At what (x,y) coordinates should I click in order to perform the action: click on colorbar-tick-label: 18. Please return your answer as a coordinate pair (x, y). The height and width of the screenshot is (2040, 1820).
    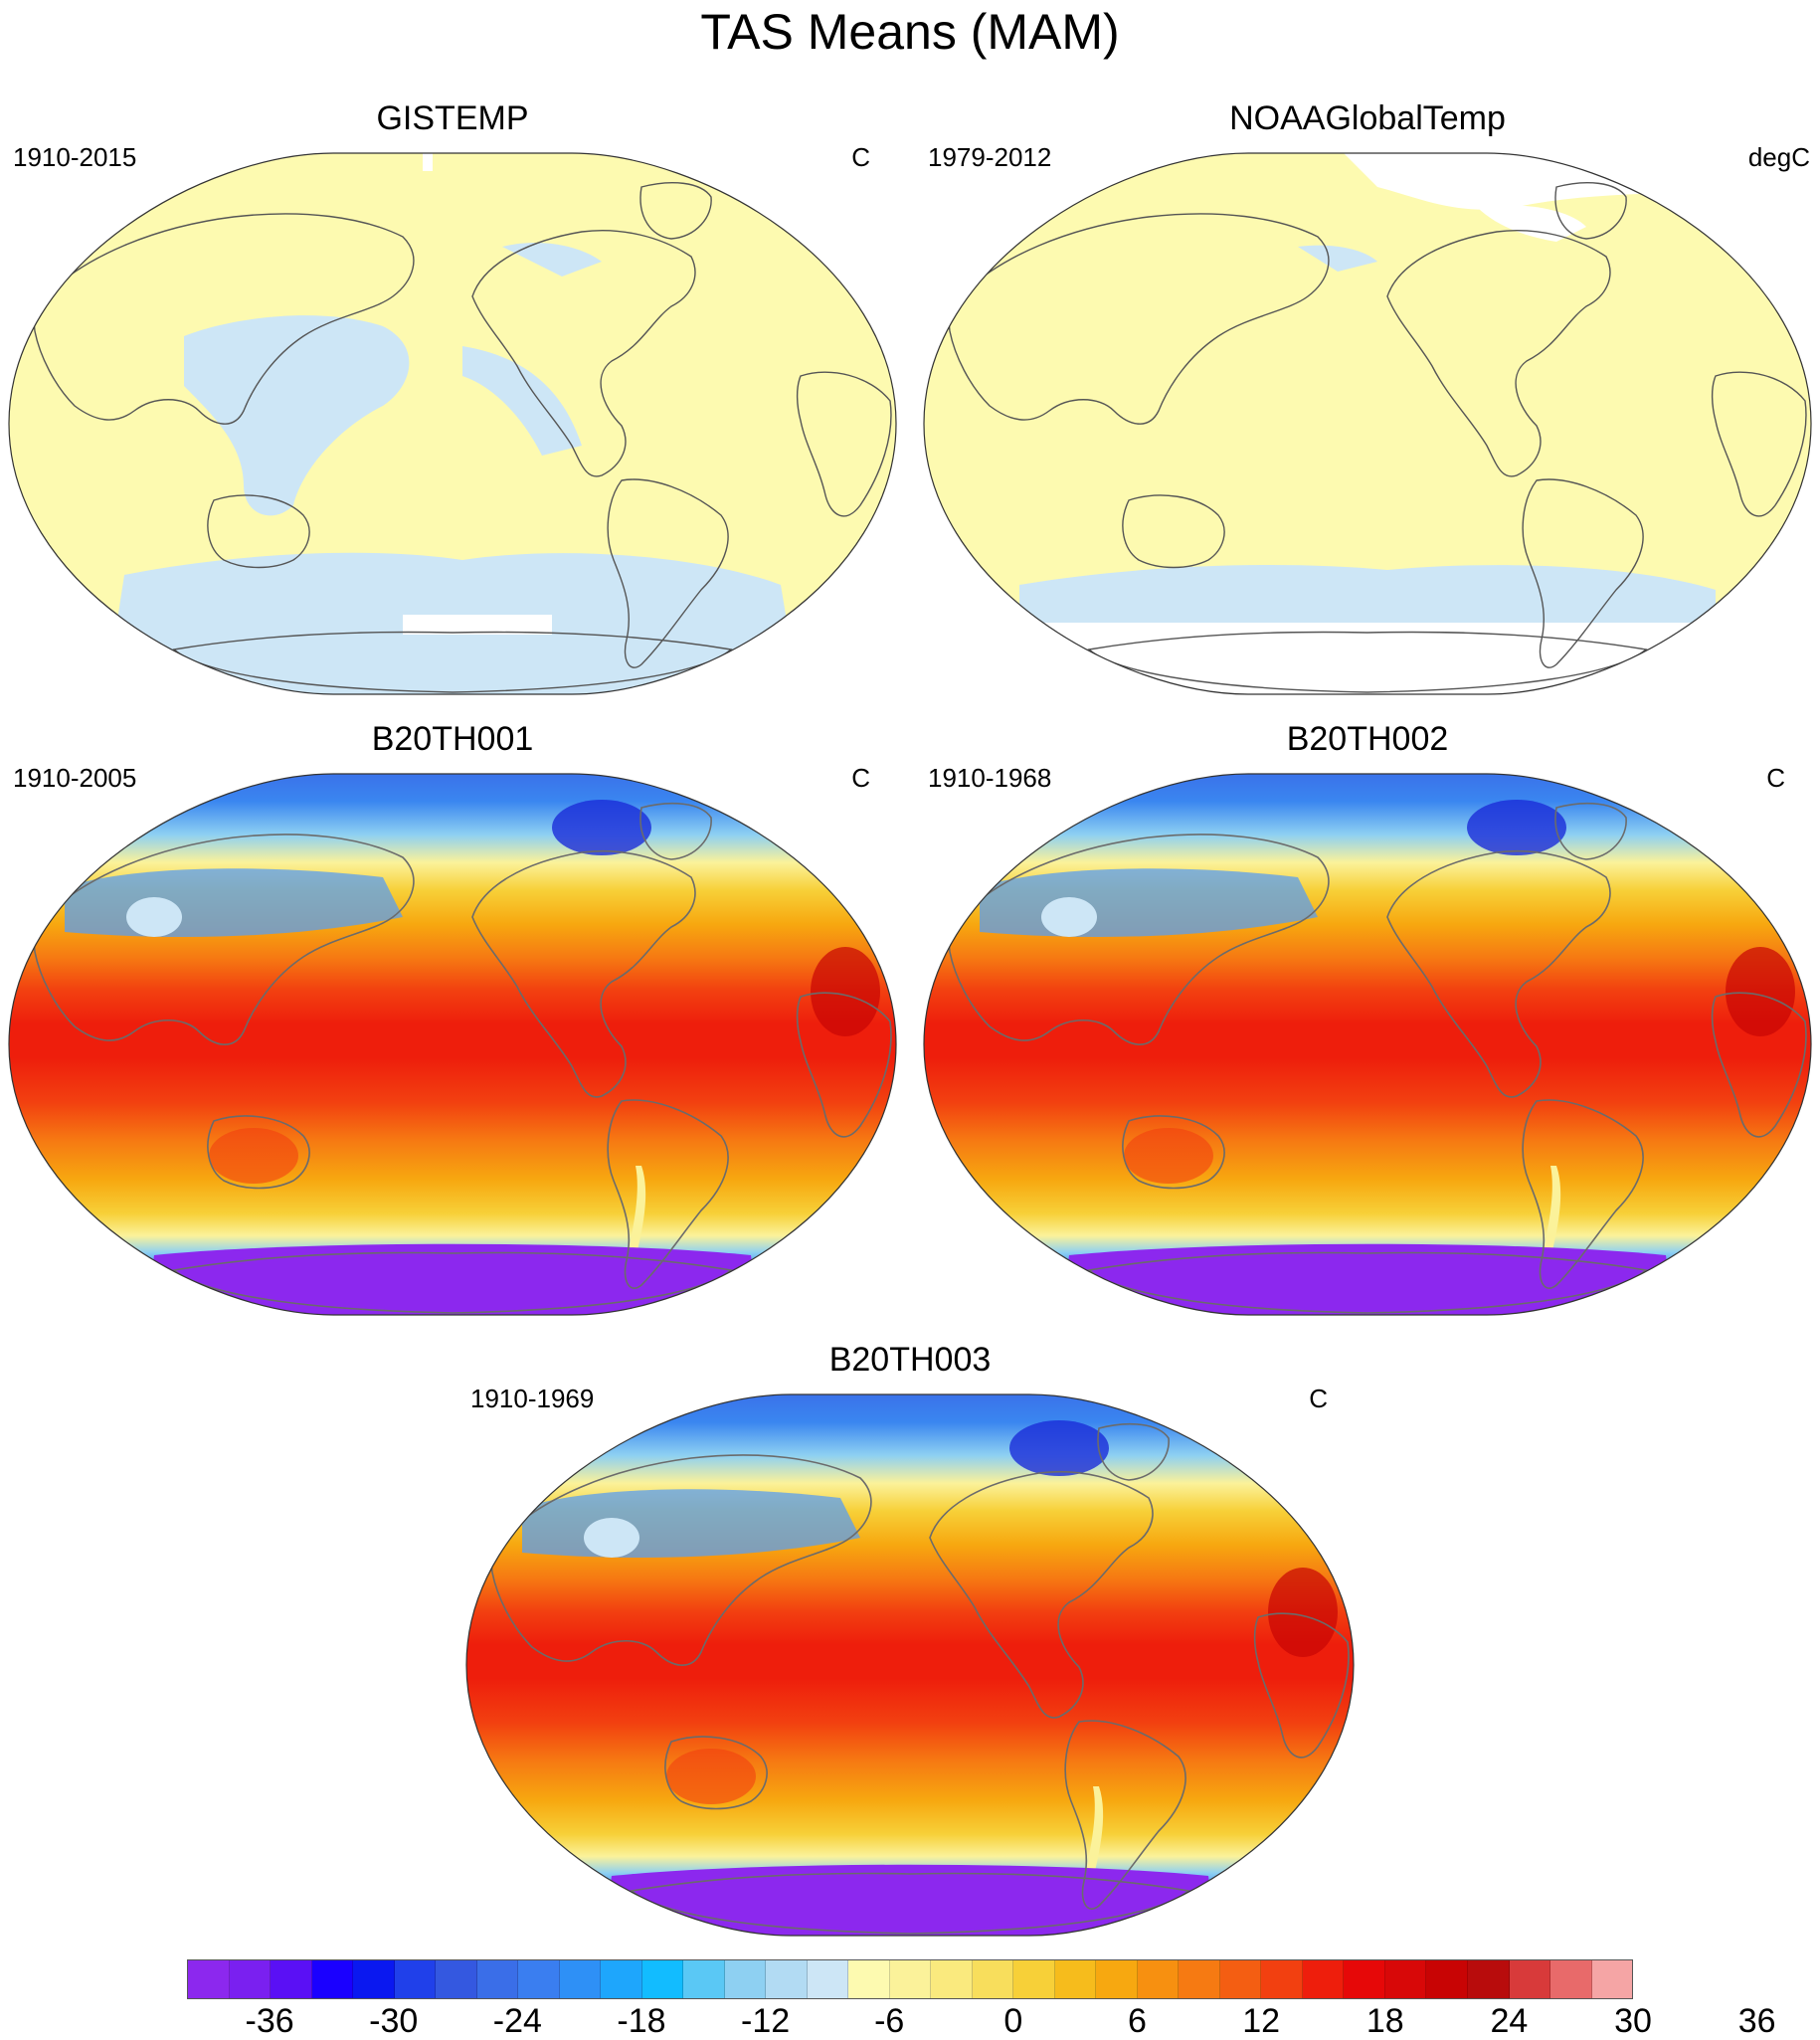
    Looking at the image, I should click on (1384, 2021).